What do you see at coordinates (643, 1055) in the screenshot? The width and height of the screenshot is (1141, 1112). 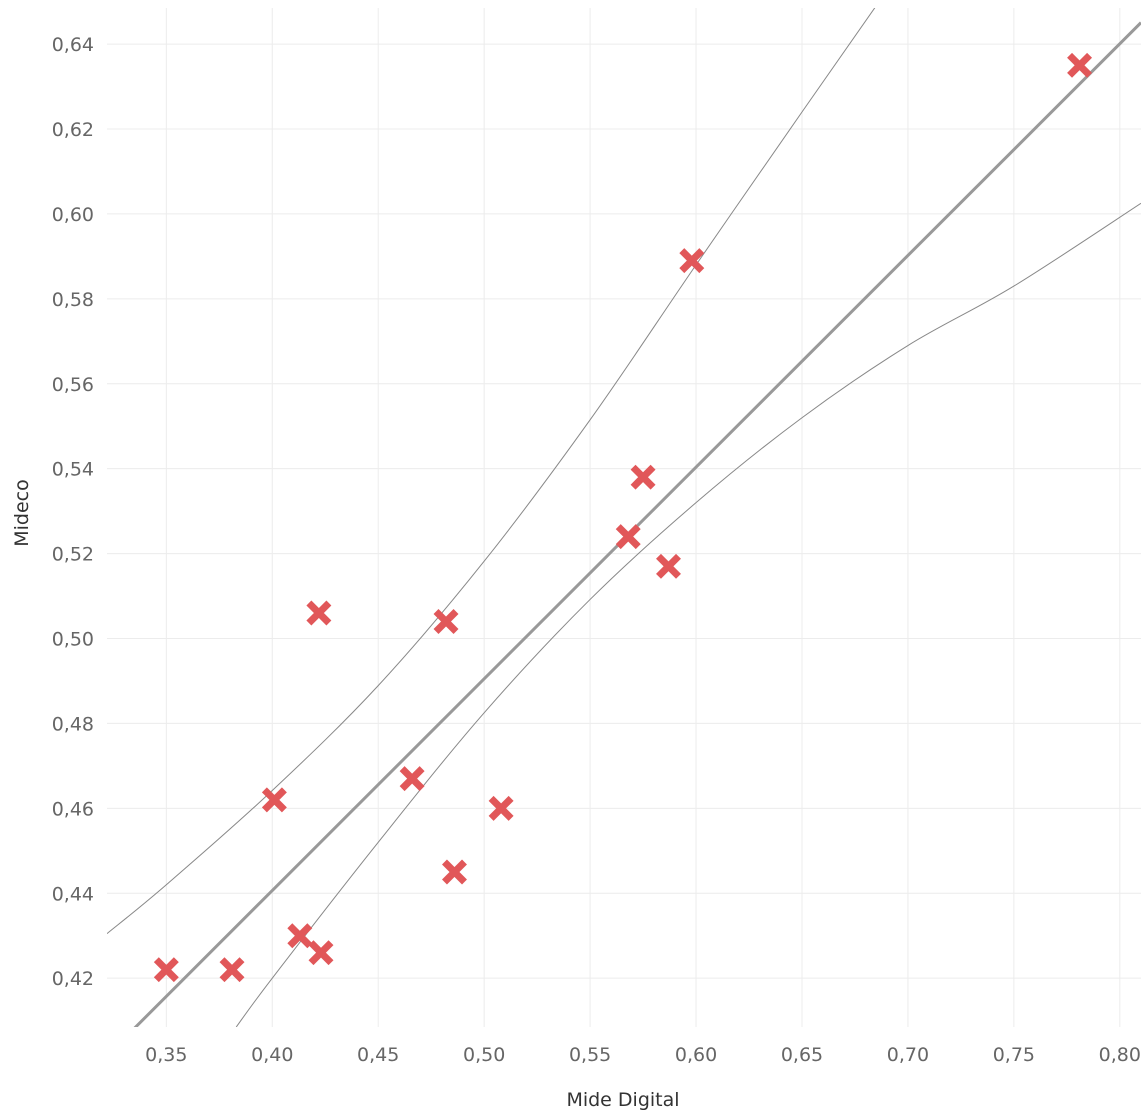 I see `x-axis-ticks: 0,35 0,40 0,45 0,50 0,55 0,60 0,65 0,70 0,75 0,80` at bounding box center [643, 1055].